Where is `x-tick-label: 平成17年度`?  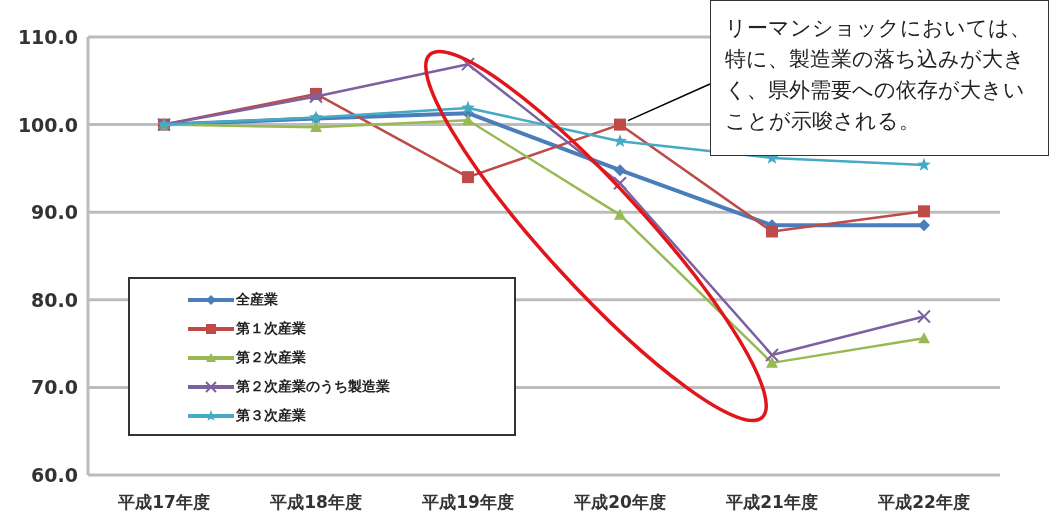 x-tick-label: 平成17年度 is located at coordinates (163, 502).